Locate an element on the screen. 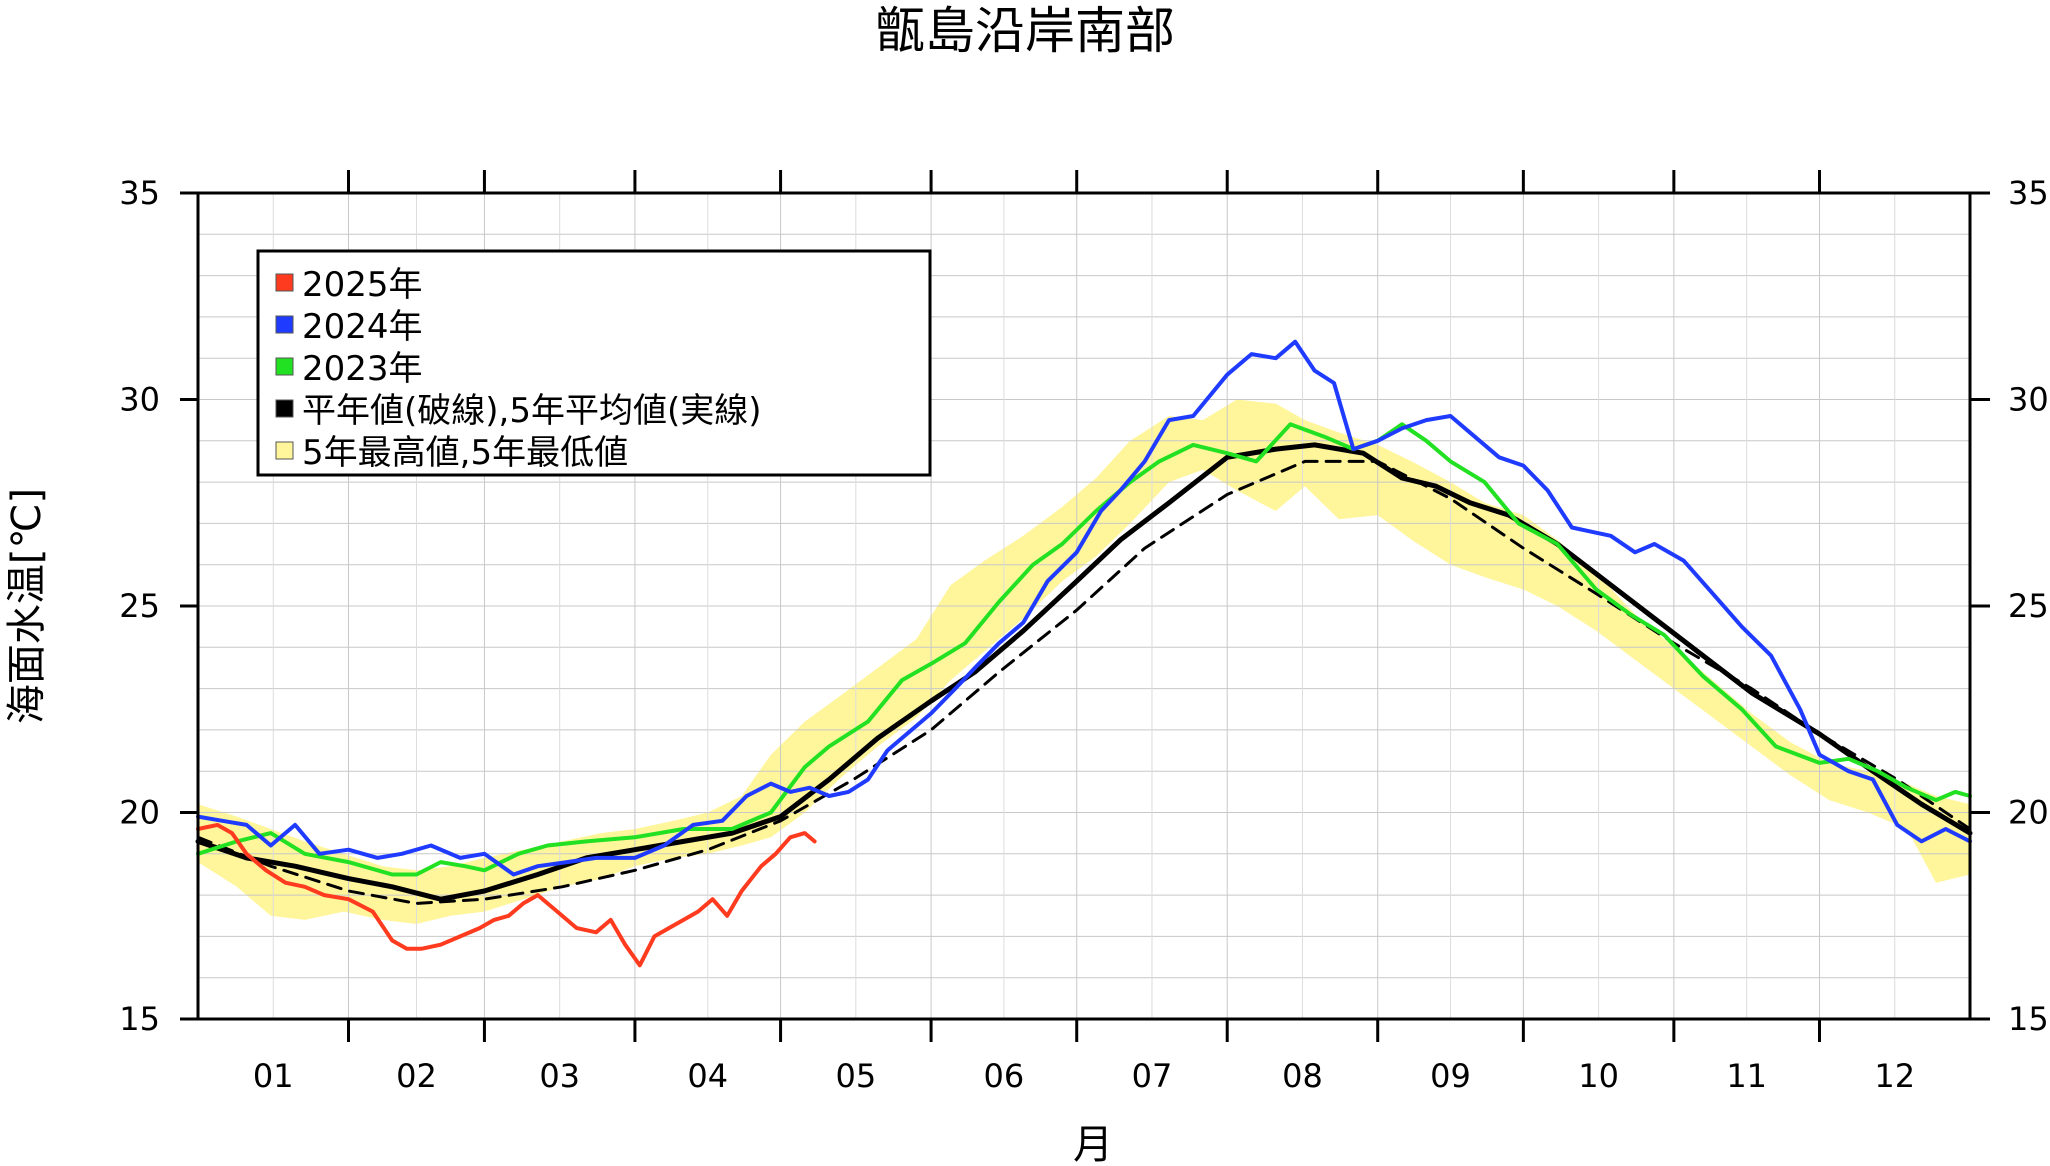  x-tick-label: 03 is located at coordinates (559, 1076).